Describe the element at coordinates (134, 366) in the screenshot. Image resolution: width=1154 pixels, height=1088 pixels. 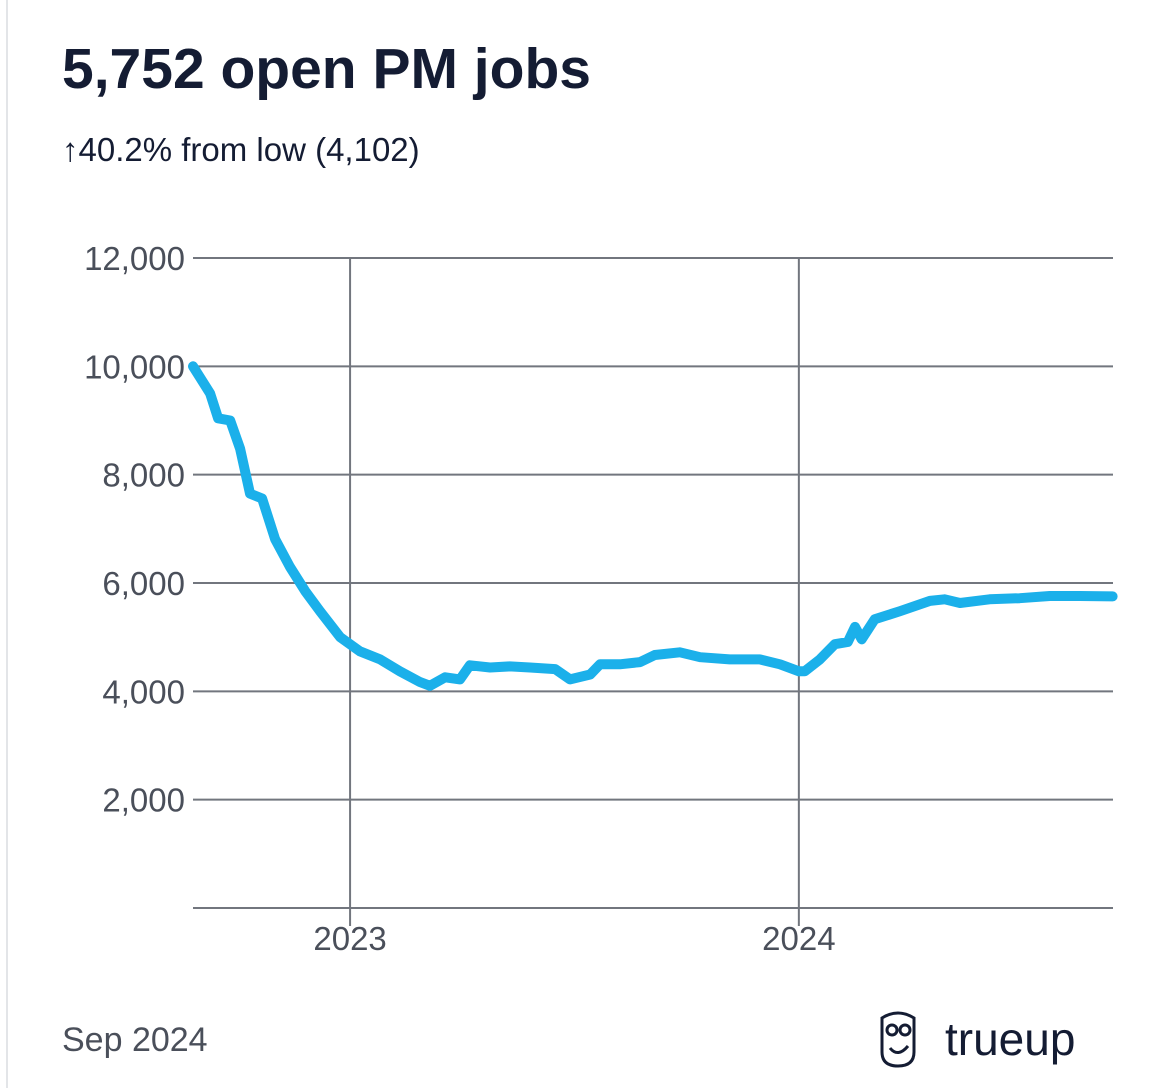
I see `y-tick-label: 10,000` at that location.